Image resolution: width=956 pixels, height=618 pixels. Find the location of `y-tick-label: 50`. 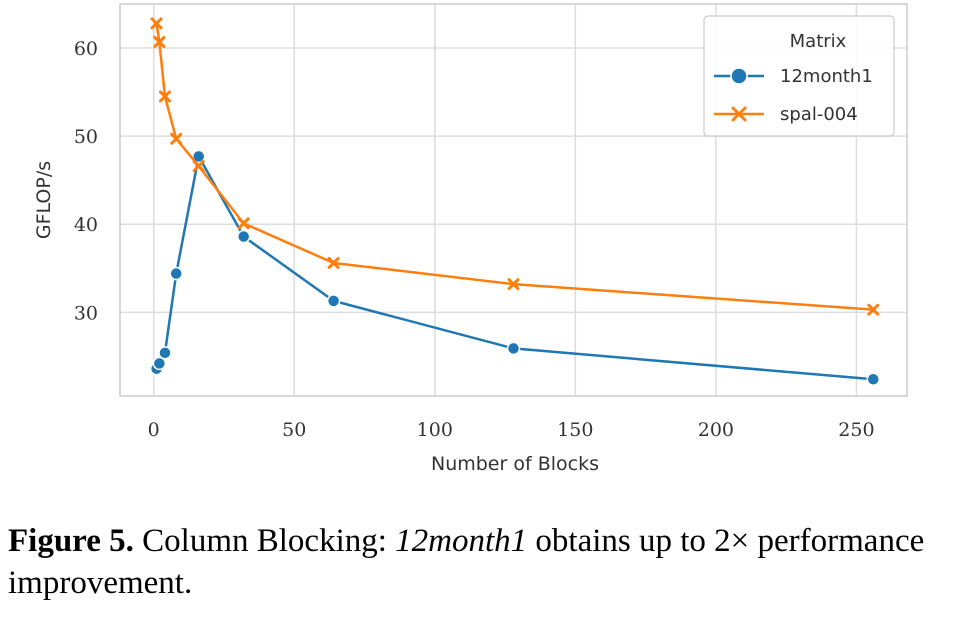

y-tick-label: 50 is located at coordinates (86, 137).